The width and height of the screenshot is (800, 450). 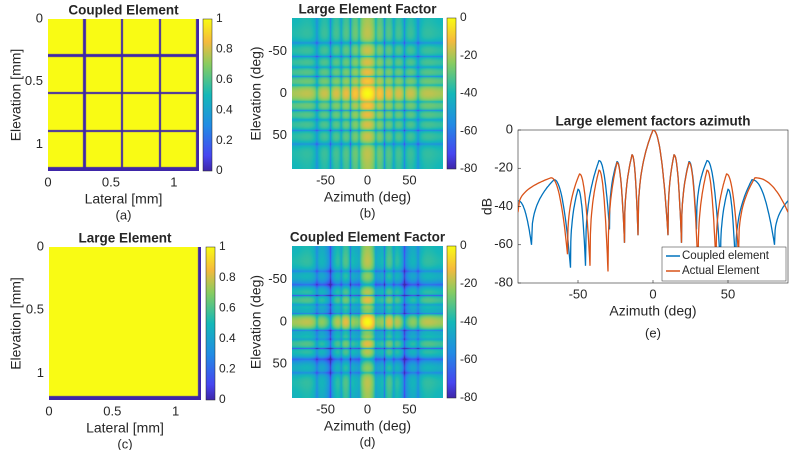 What do you see at coordinates (368, 237) in the screenshot?
I see `chart-title: Coupled Element Factor` at bounding box center [368, 237].